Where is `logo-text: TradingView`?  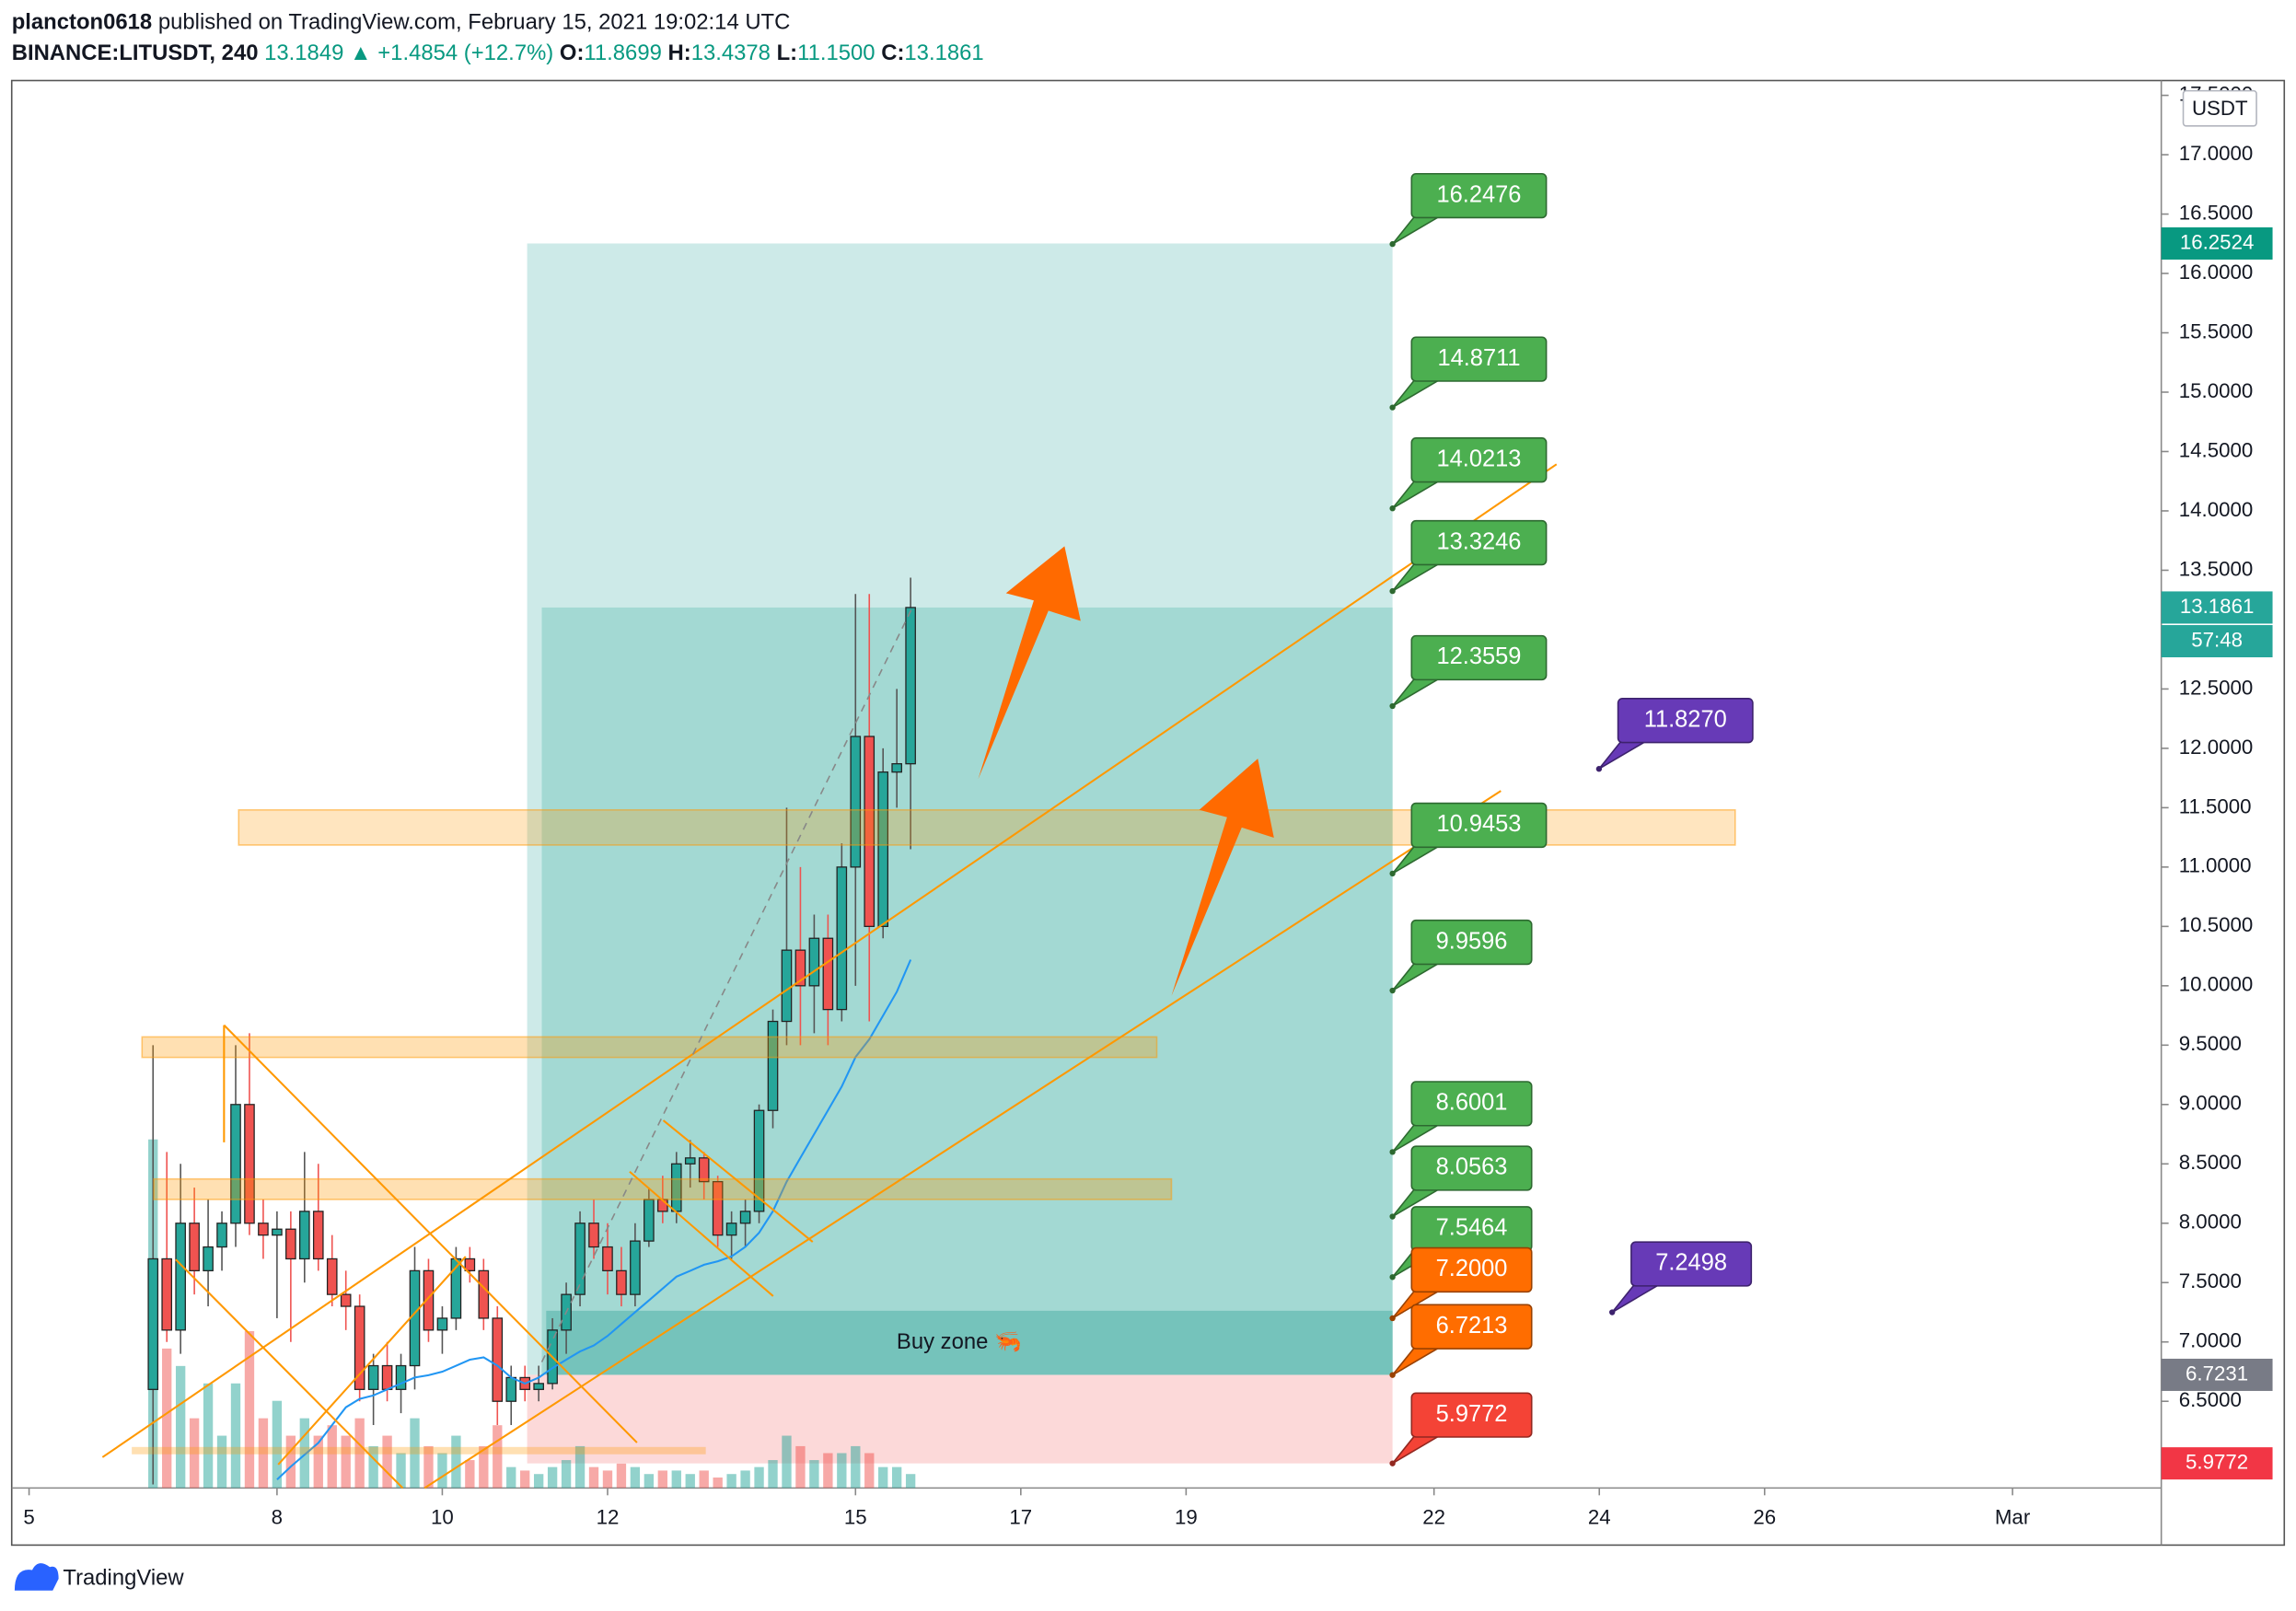
logo-text: TradingView is located at coordinates (124, 1577).